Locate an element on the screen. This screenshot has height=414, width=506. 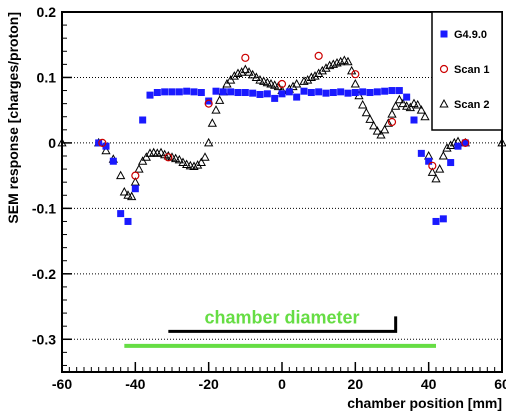
y-tick-label: 0.1 is located at coordinates (47, 77).